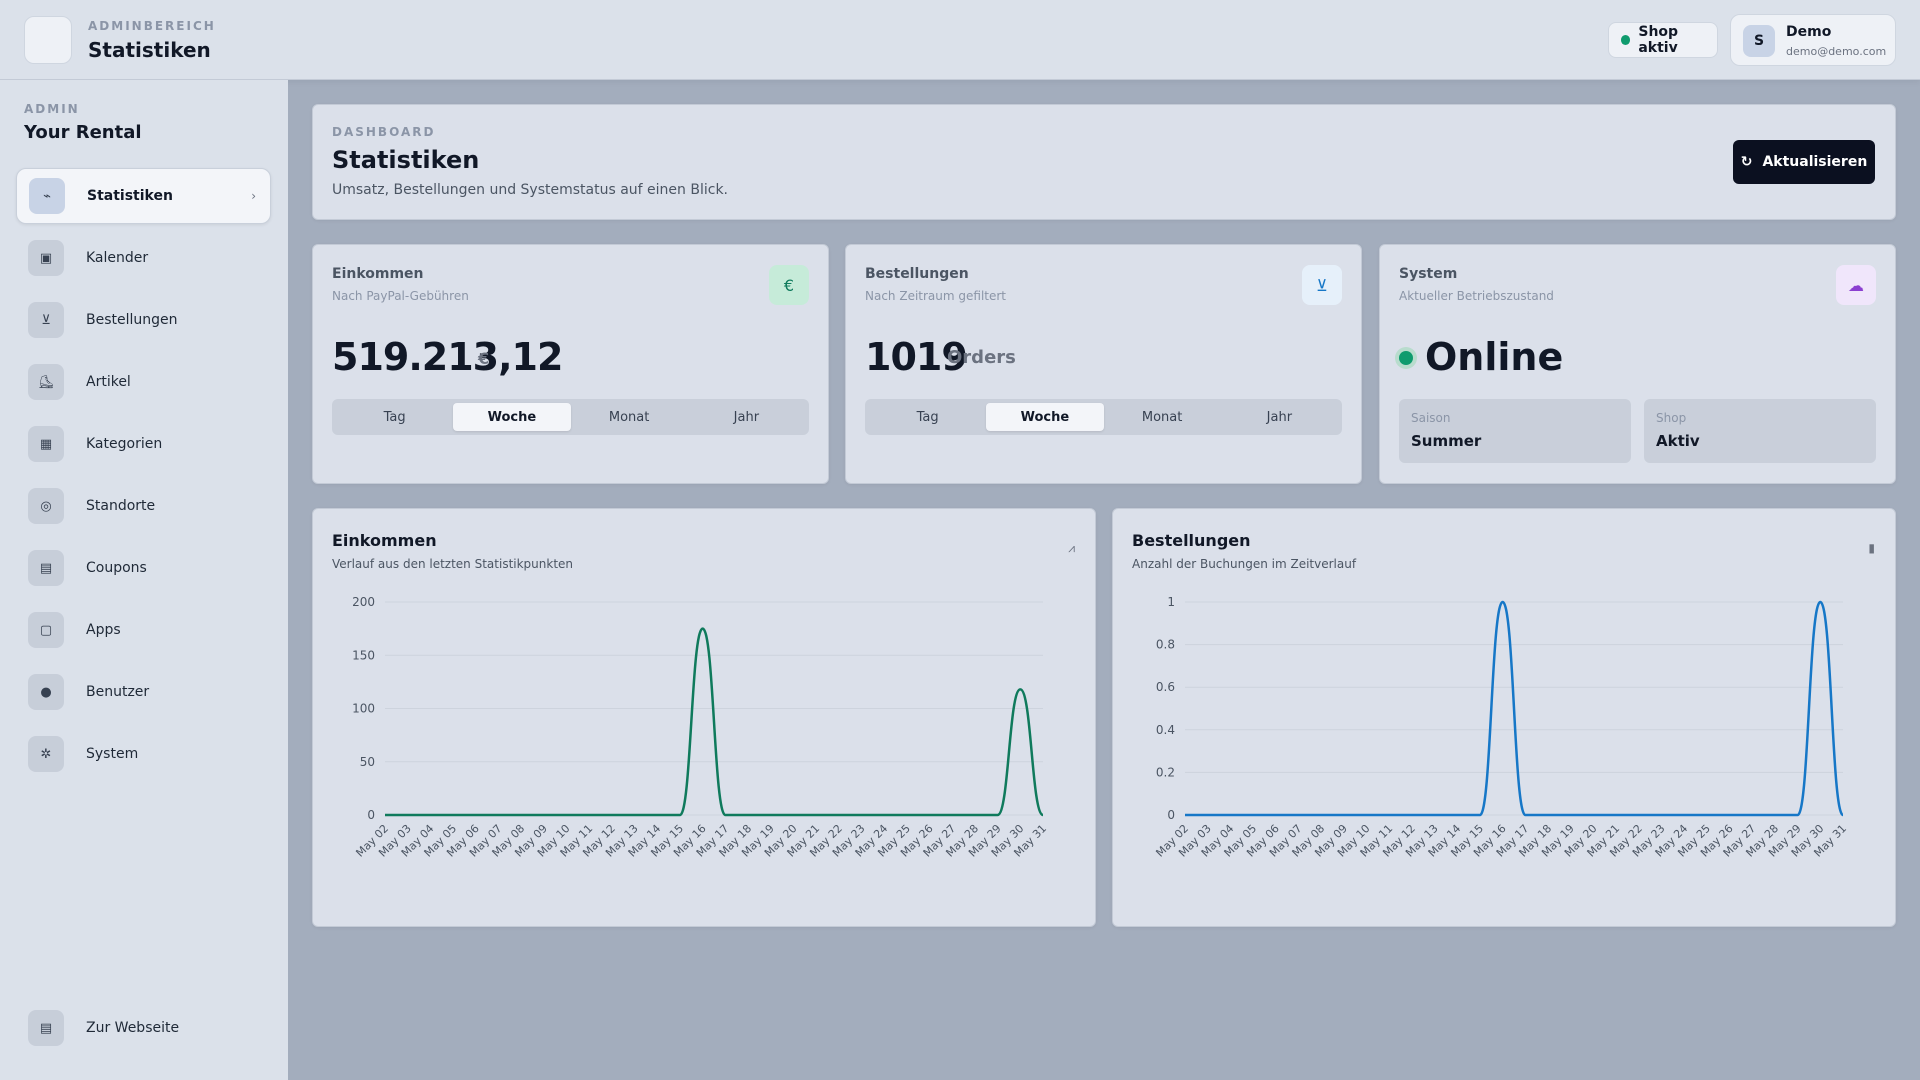 This screenshot has height=1080, width=1920. I want to click on income-chart-title: Einkommen, so click(384, 540).